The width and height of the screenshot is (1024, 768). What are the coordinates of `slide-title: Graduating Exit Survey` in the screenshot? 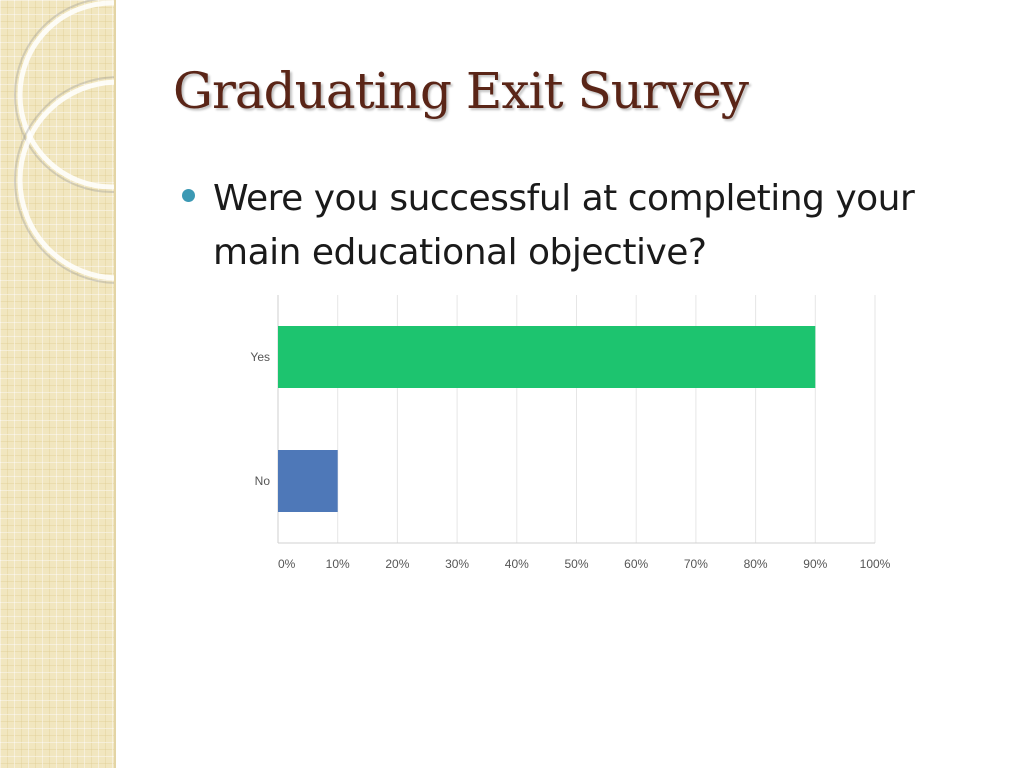 It's located at (461, 91).